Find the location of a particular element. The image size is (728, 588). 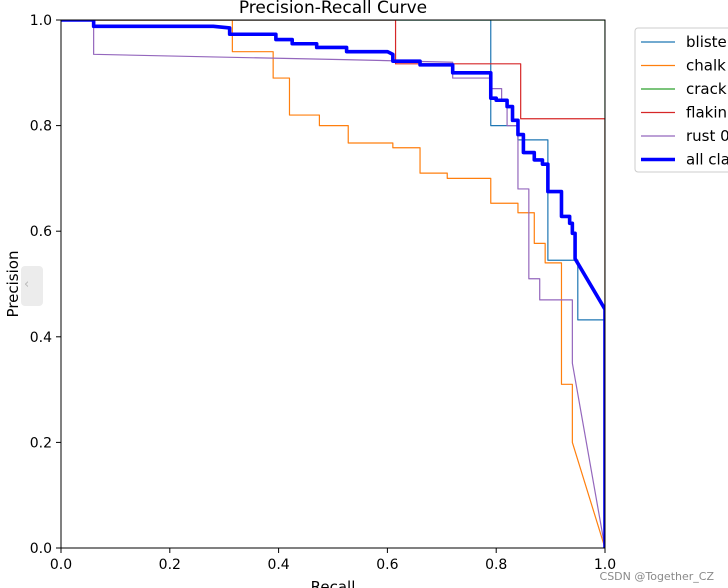

y-tick-label: 0.0 is located at coordinates (41, 549).